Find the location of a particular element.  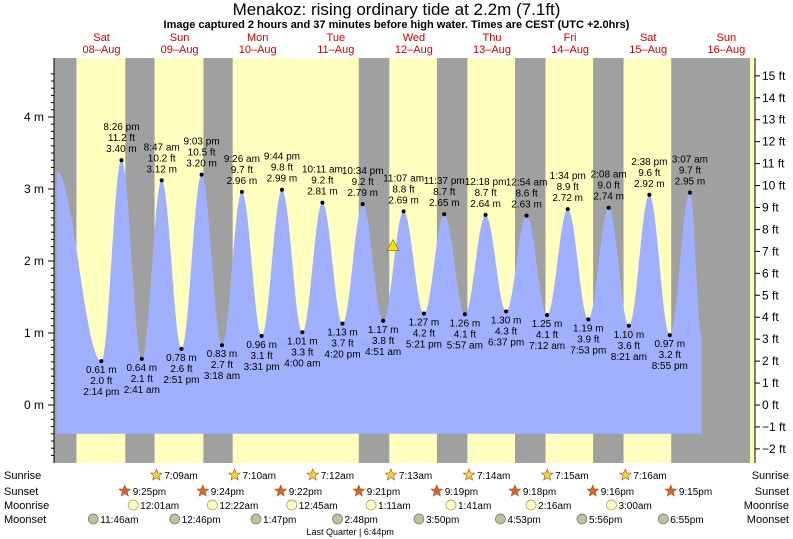

high-tide-label: 2.99 m is located at coordinates (282, 179).